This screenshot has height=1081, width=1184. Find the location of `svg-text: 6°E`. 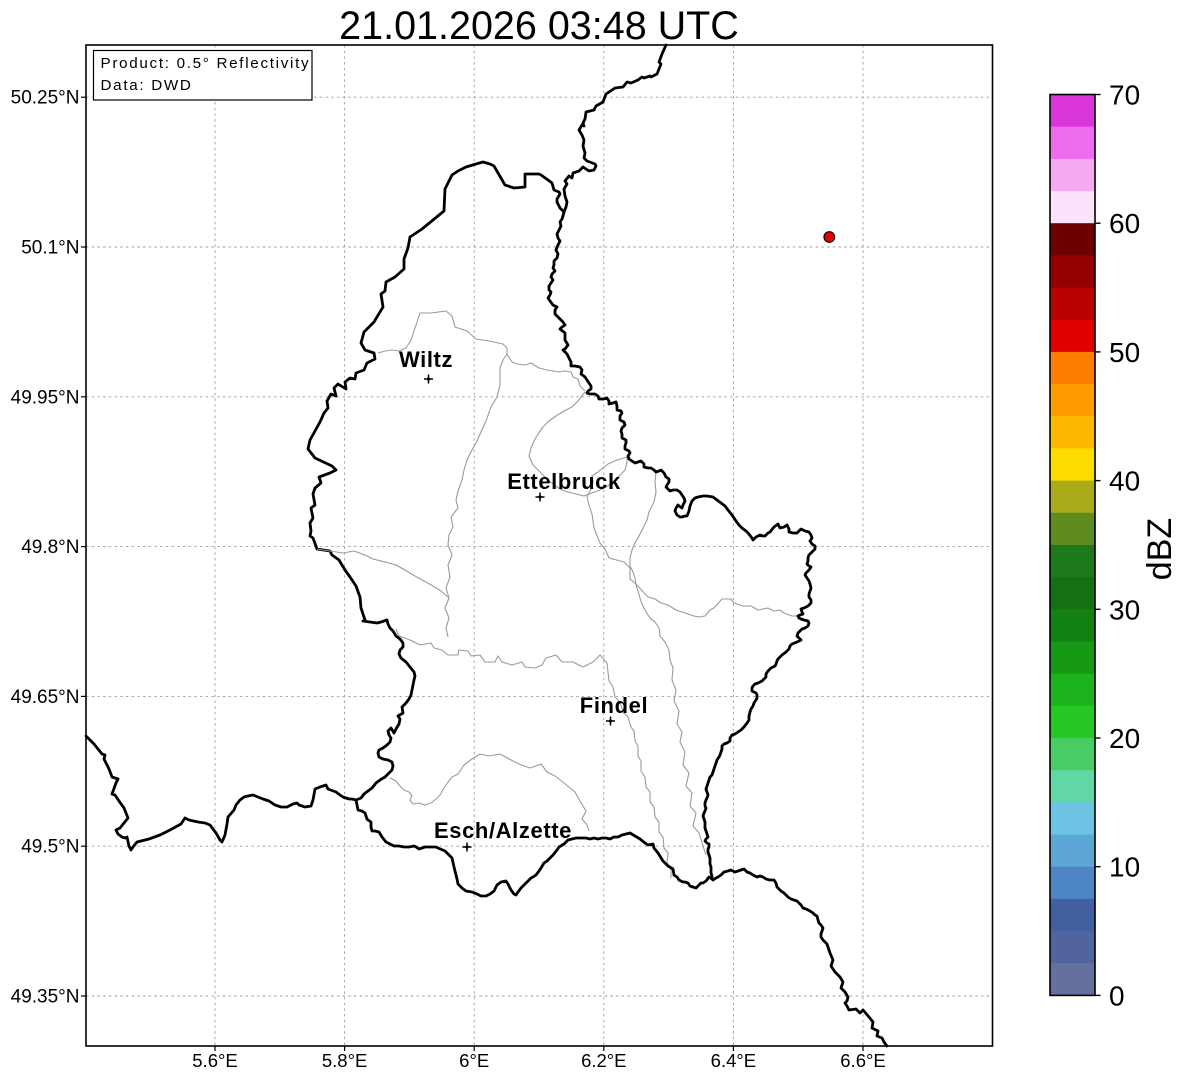

svg-text: 6°E is located at coordinates (474, 1060).